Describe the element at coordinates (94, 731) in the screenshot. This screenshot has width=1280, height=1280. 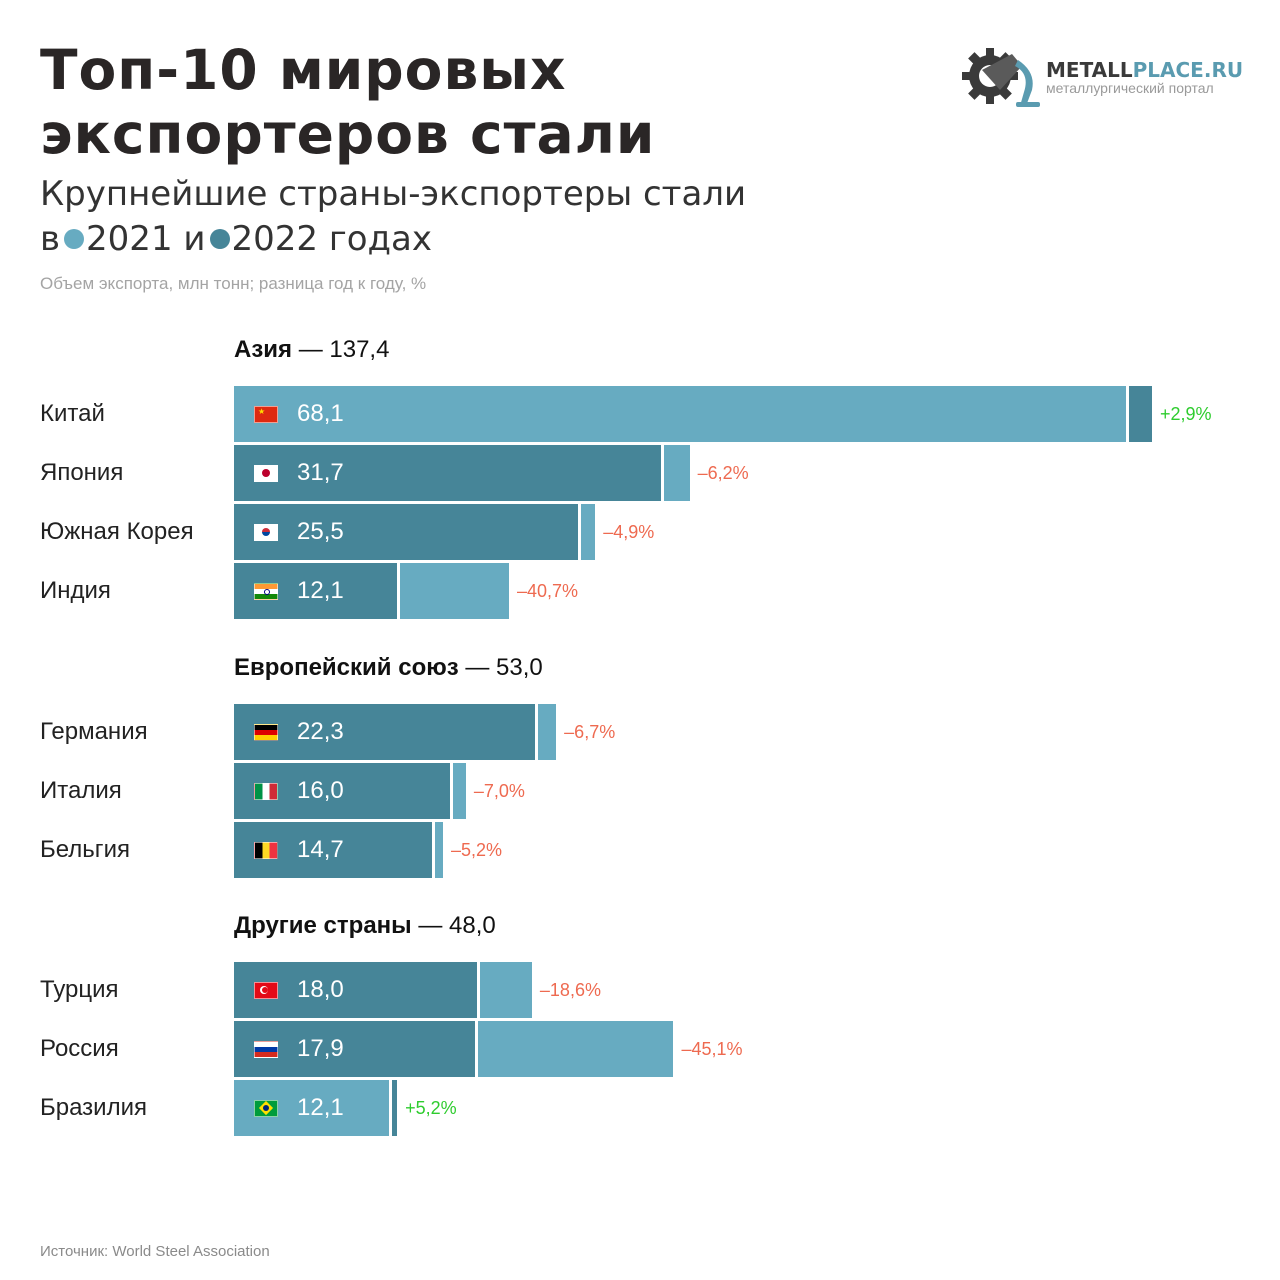
I see `country-label: Германия` at that location.